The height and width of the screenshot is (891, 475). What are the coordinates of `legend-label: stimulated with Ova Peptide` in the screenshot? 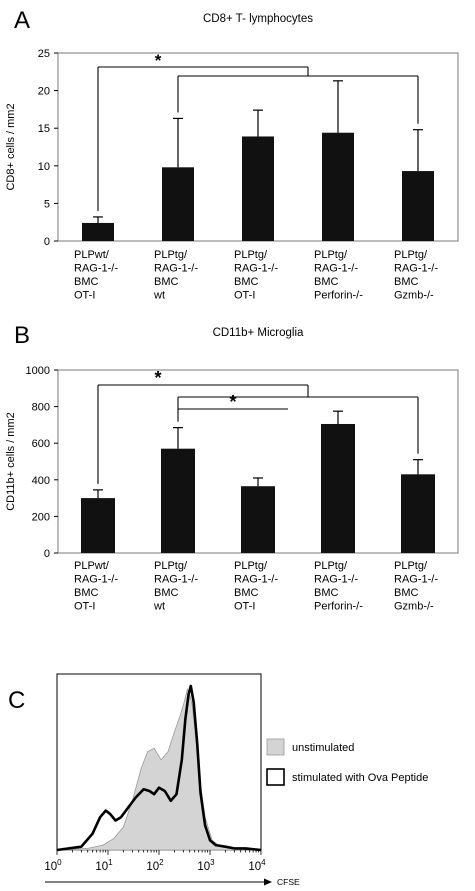 It's located at (360, 778).